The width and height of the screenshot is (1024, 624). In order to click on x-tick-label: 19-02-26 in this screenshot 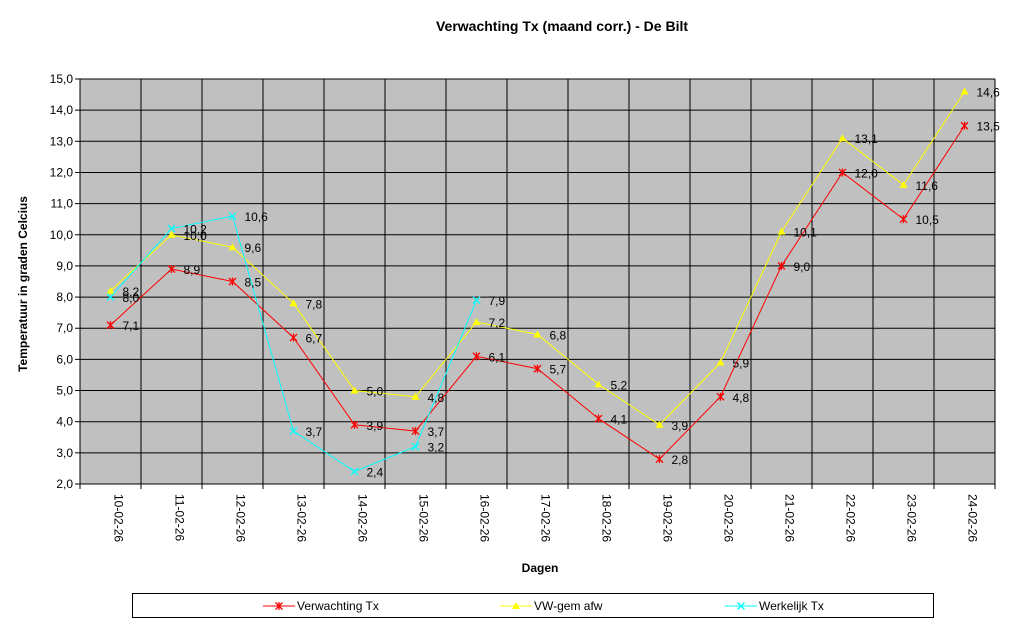, I will do `click(668, 518)`.